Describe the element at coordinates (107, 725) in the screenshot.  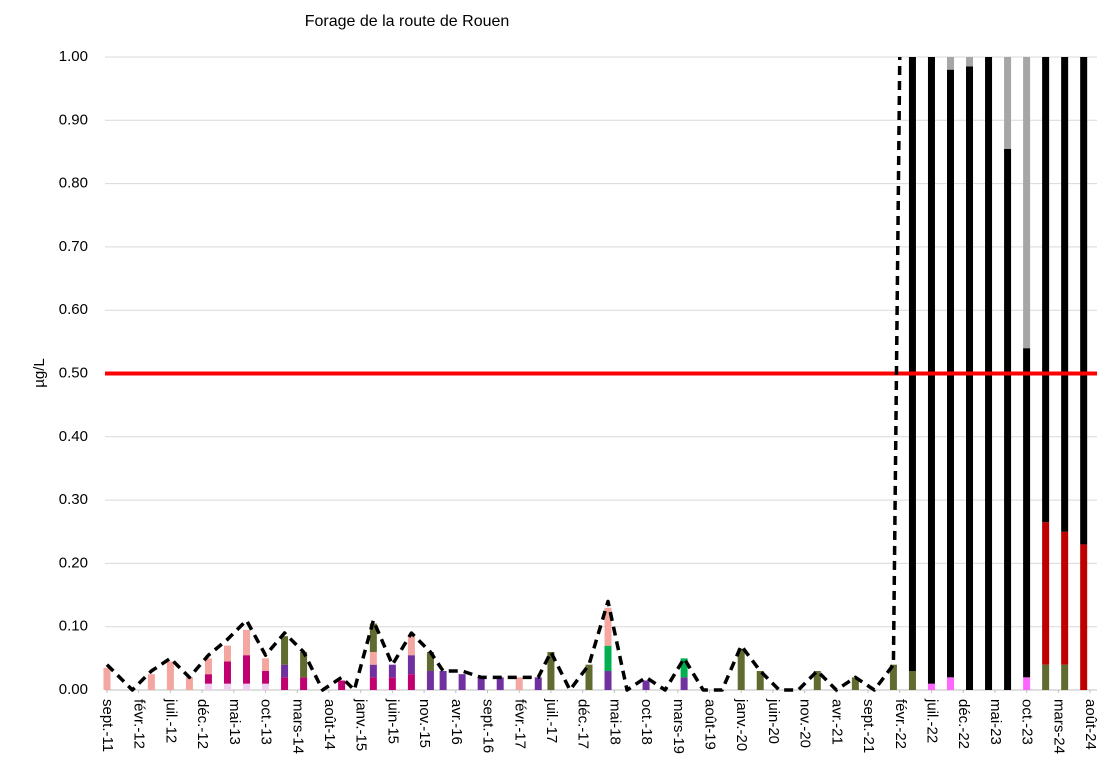
I see `x-tick-label: sept.-11` at that location.